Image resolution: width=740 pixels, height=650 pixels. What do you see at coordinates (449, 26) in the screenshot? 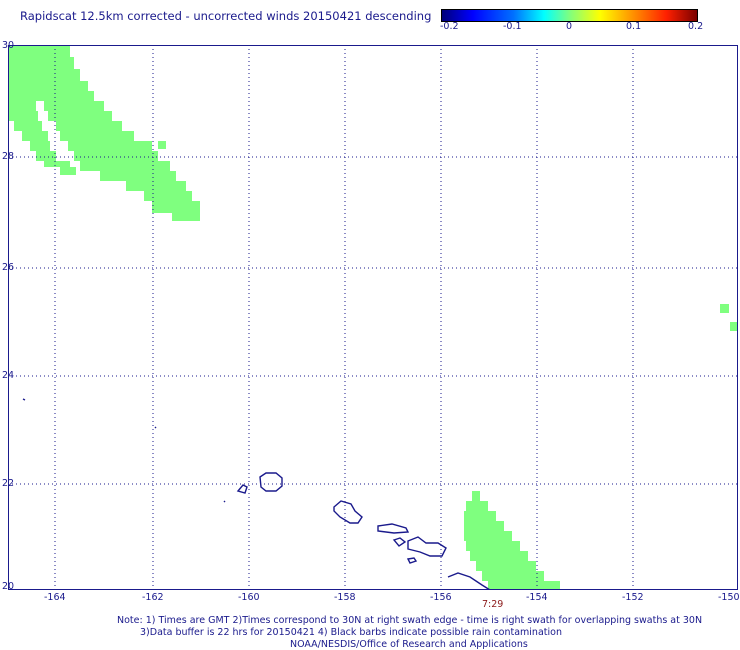
I see `colorbar-tick-label: -0.2` at bounding box center [449, 26].